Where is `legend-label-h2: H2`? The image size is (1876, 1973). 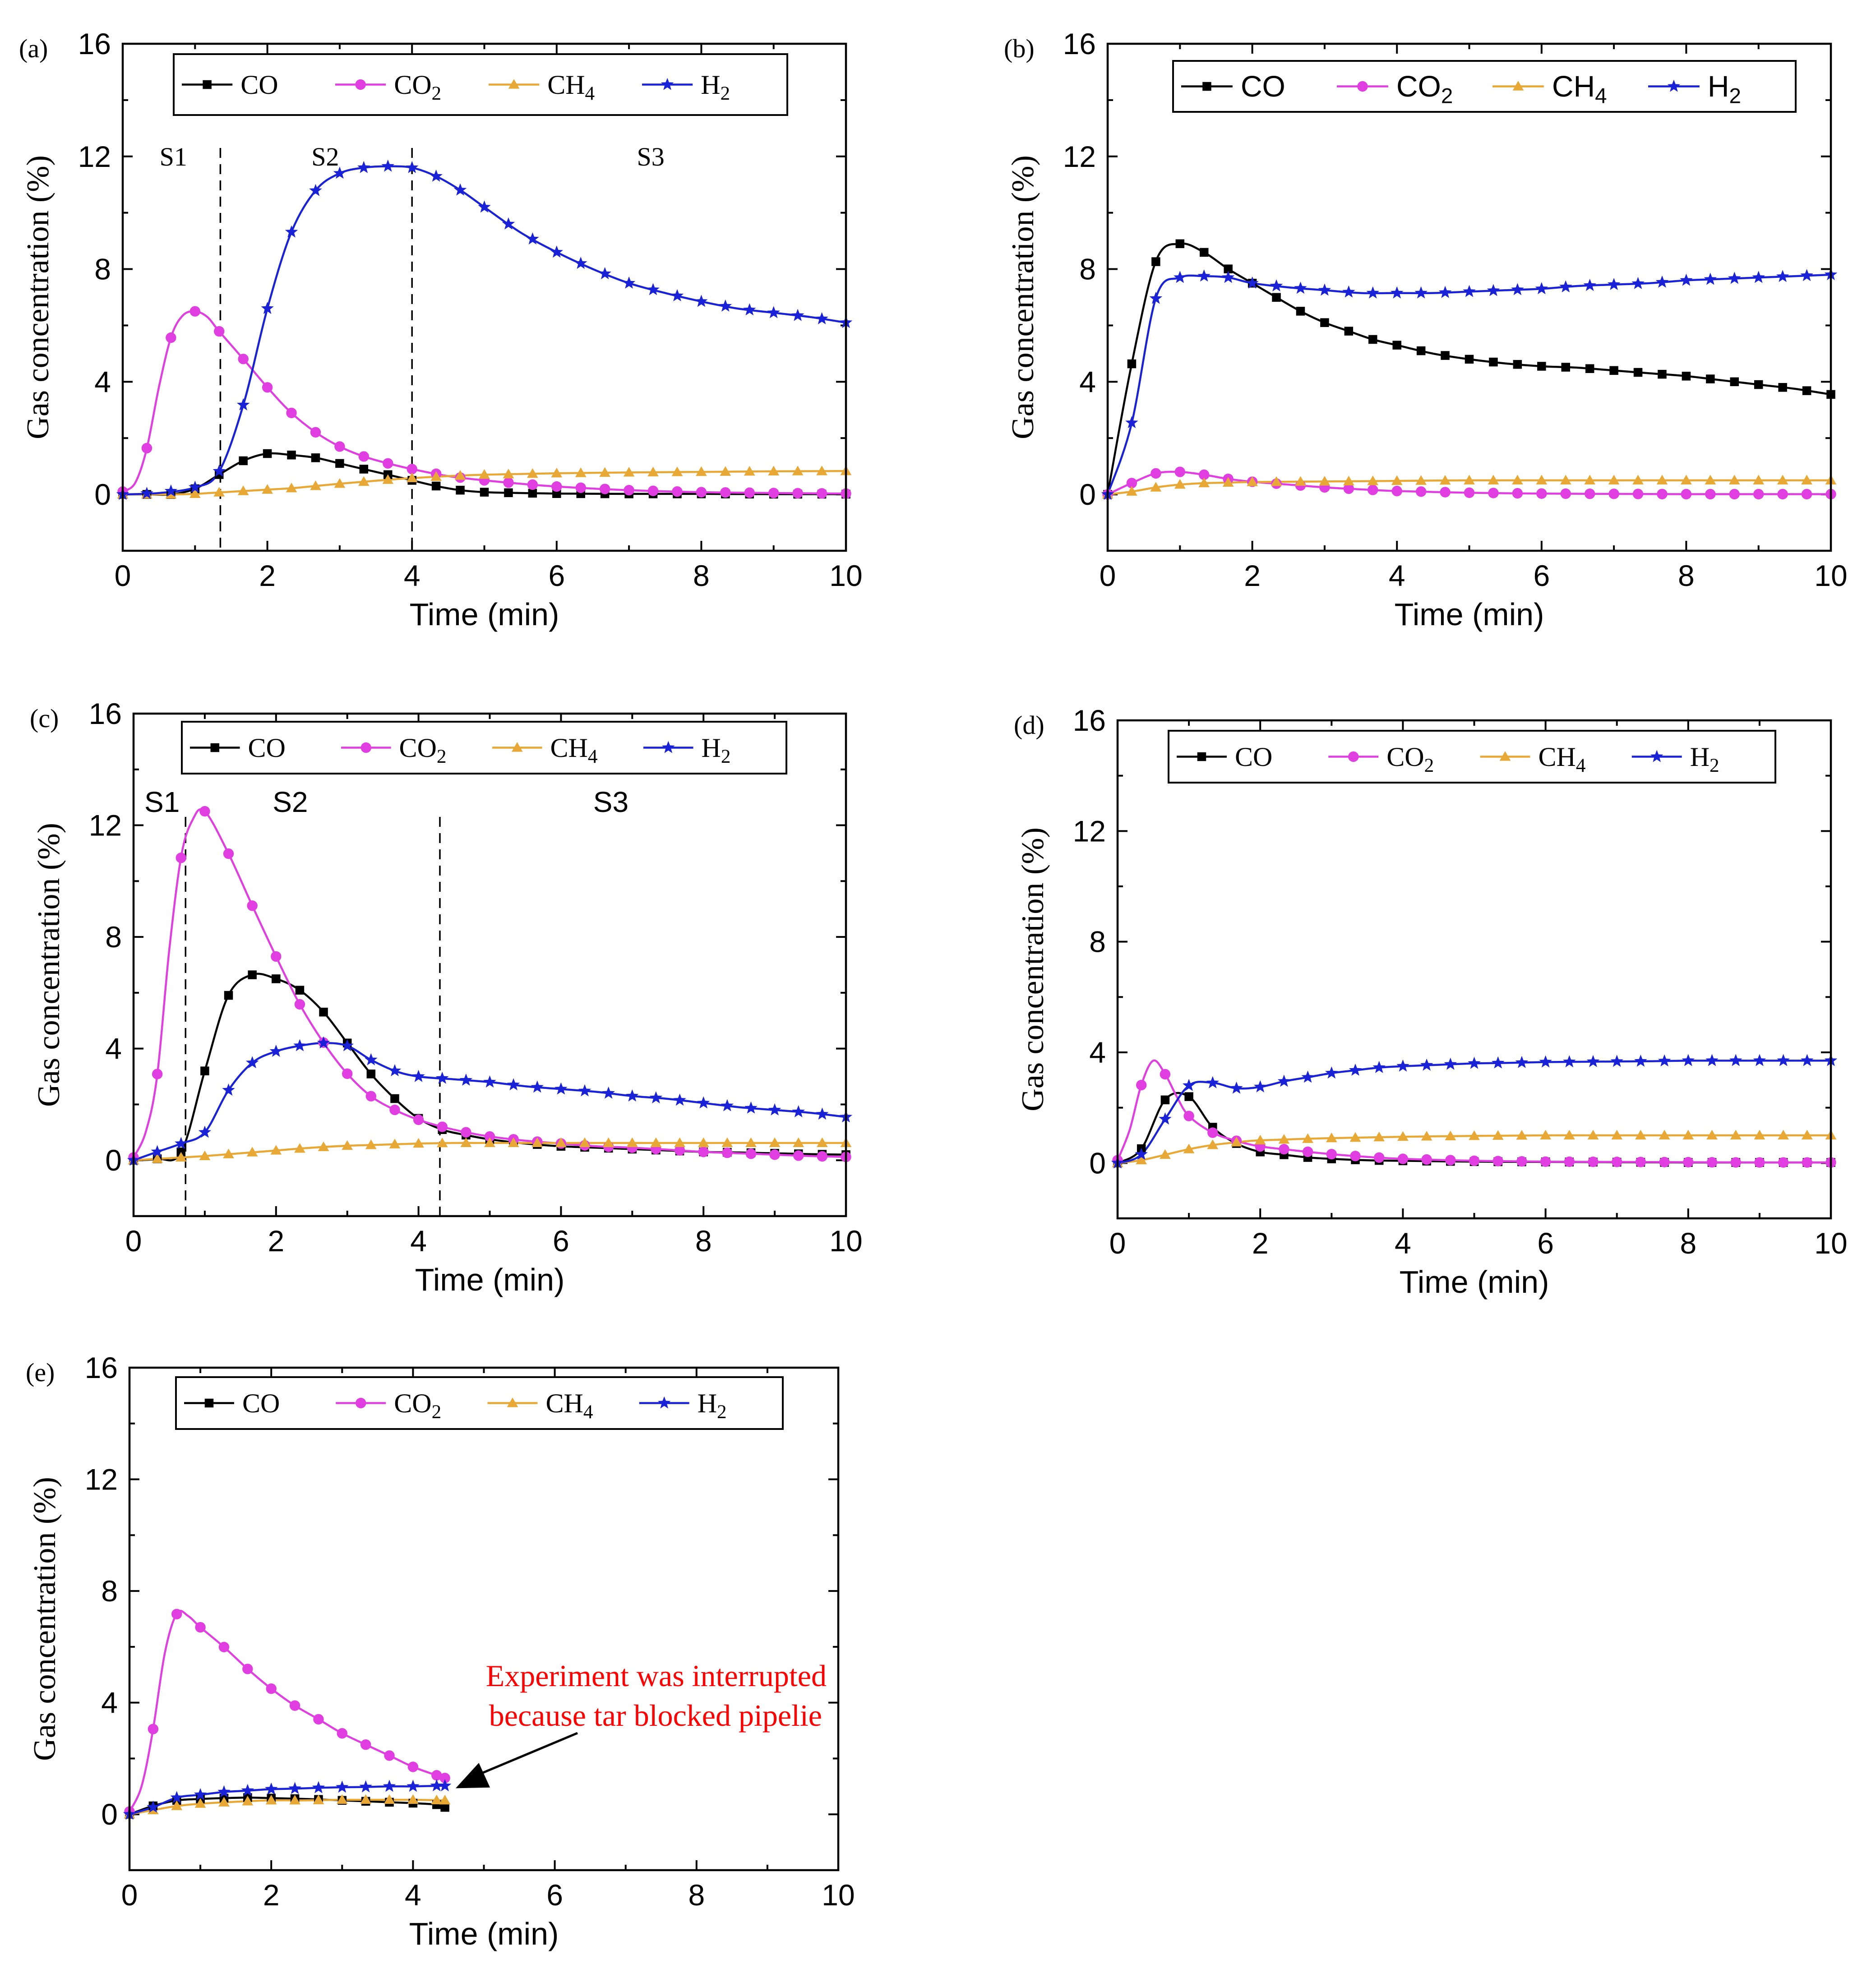 legend-label-h2: H2 is located at coordinates (1704, 759).